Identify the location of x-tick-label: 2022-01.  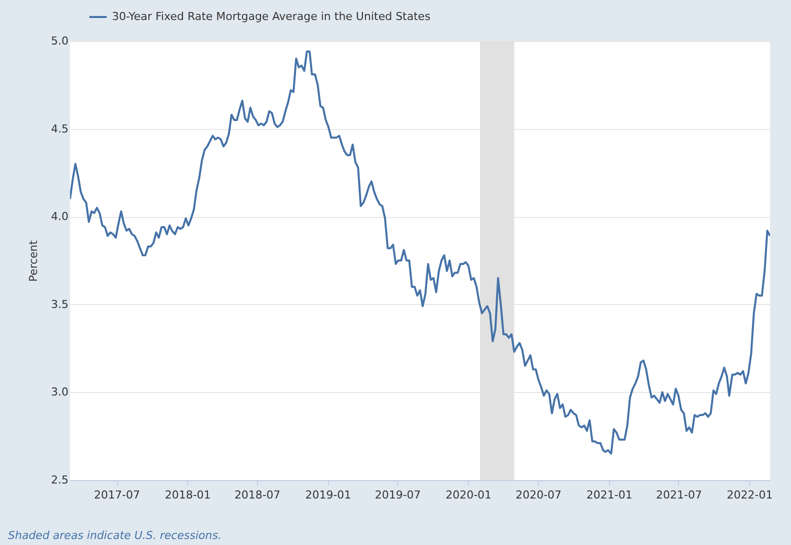
(749, 495).